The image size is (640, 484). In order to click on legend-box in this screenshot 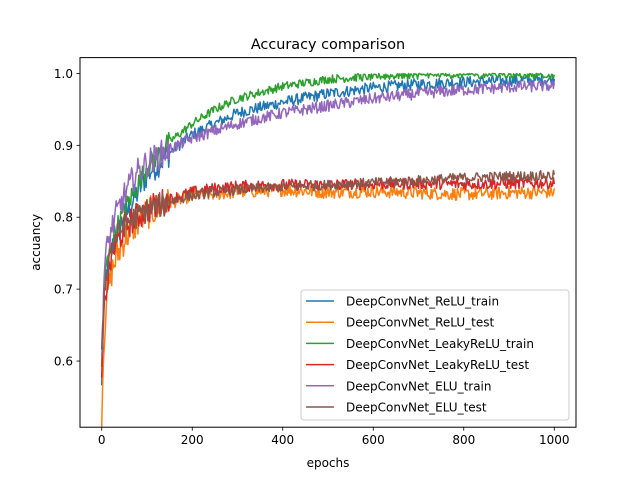, I will do `click(435, 355)`.